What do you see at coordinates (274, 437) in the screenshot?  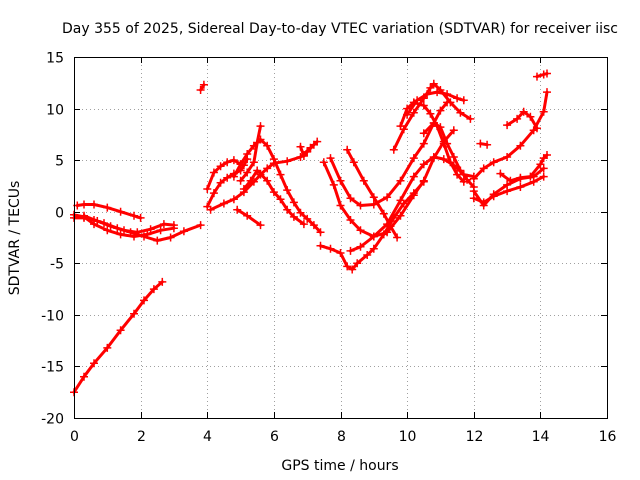 I see `x-tick-label: 6` at bounding box center [274, 437].